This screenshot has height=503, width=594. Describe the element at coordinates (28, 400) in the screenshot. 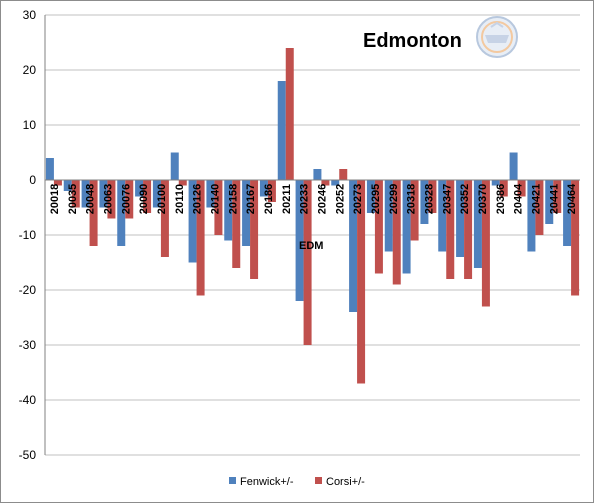

I see `y-tick-label: -40` at that location.